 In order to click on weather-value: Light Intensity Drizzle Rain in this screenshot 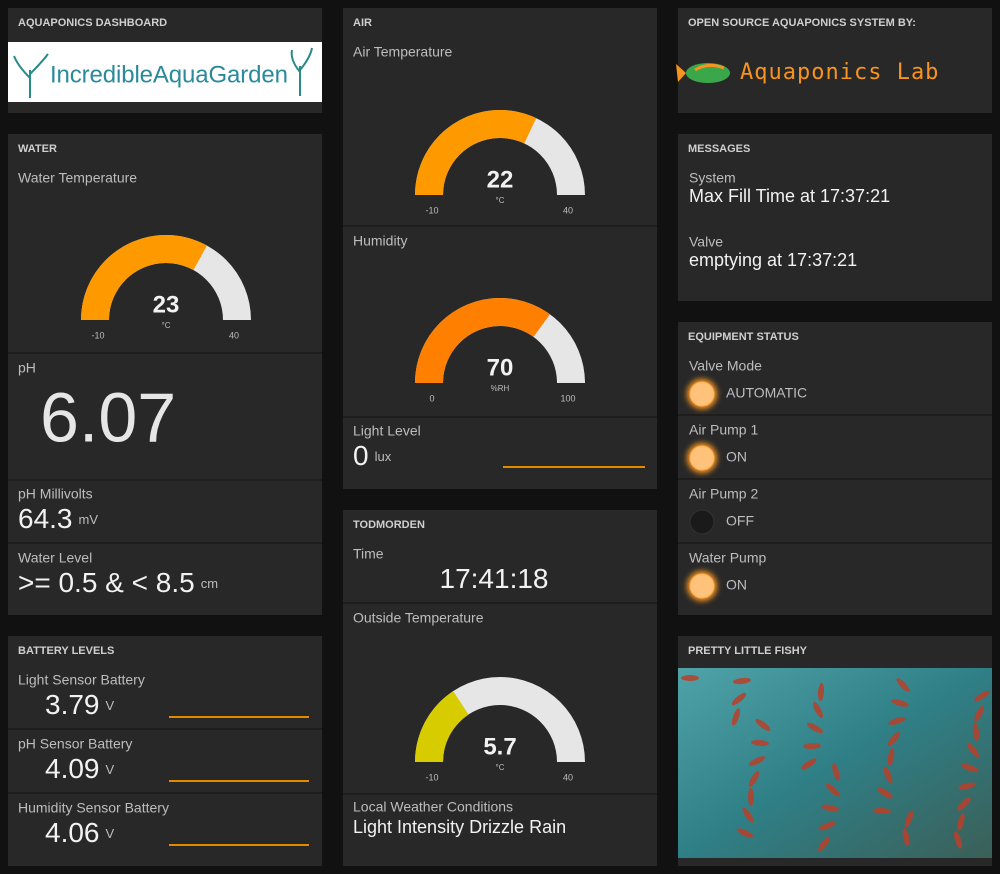, I will do `click(459, 827)`.